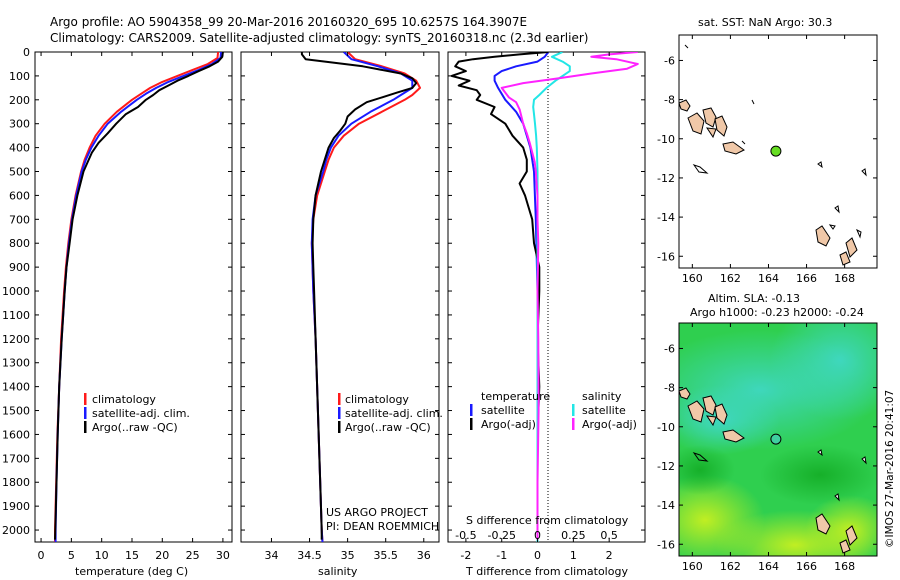 This screenshot has height=580, width=900. Describe the element at coordinates (388, 427) in the screenshot. I see `salinity-legend-argo: Argo(..raw -QC)` at that location.